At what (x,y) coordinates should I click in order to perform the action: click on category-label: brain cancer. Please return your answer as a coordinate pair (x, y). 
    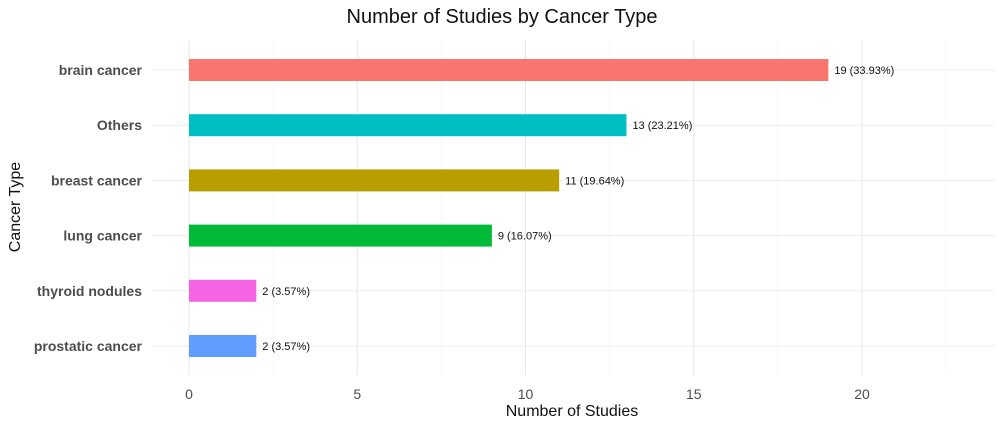
    Looking at the image, I should click on (101, 70).